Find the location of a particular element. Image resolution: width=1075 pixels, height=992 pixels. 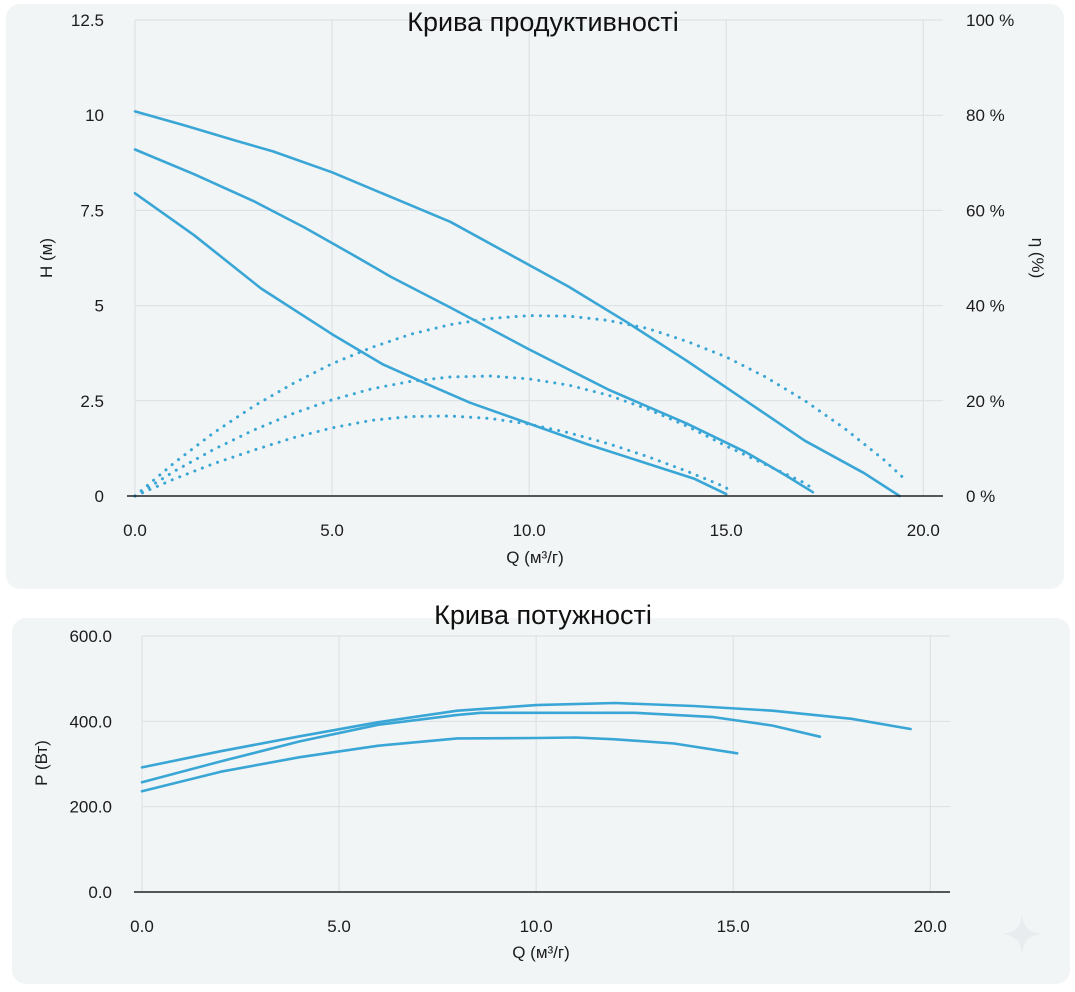

y2-tick-label: 40 % is located at coordinates (985, 306).